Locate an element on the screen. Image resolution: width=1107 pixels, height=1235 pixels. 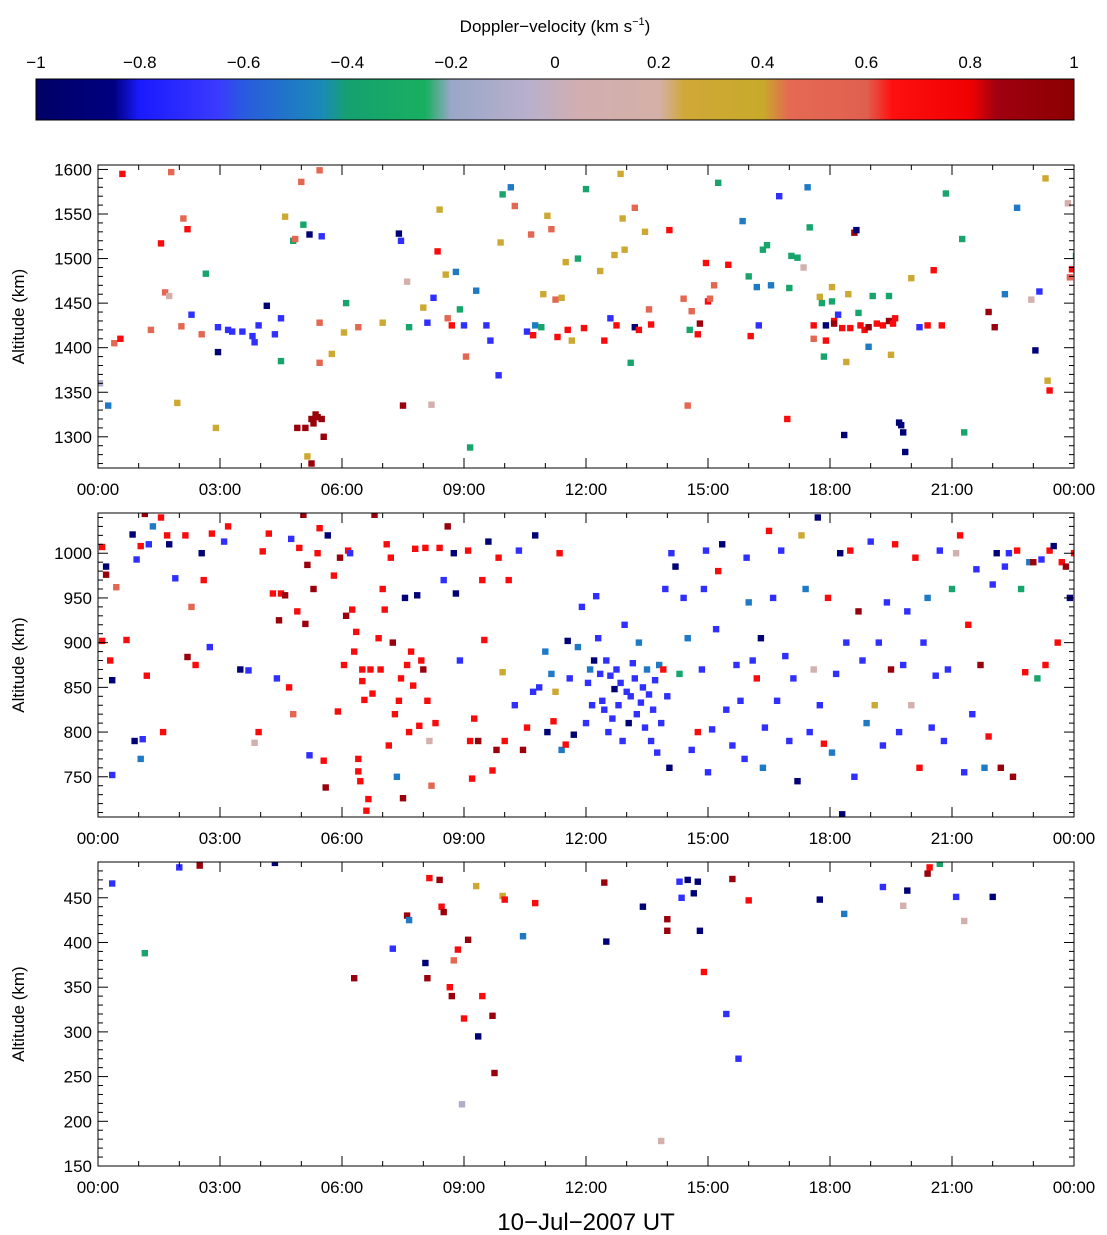
y-tick-label: 900 is located at coordinates (78, 643).